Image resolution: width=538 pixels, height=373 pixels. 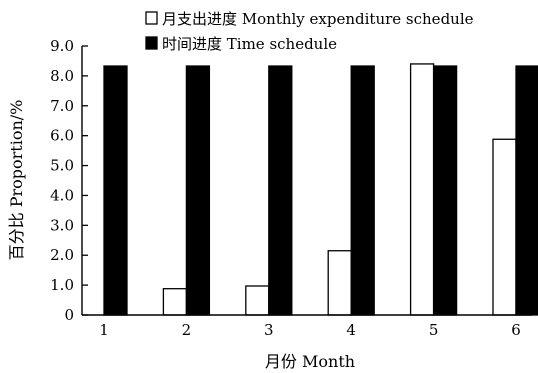 What do you see at coordinates (187, 330) in the screenshot?
I see `x-tick-label: 2` at bounding box center [187, 330].